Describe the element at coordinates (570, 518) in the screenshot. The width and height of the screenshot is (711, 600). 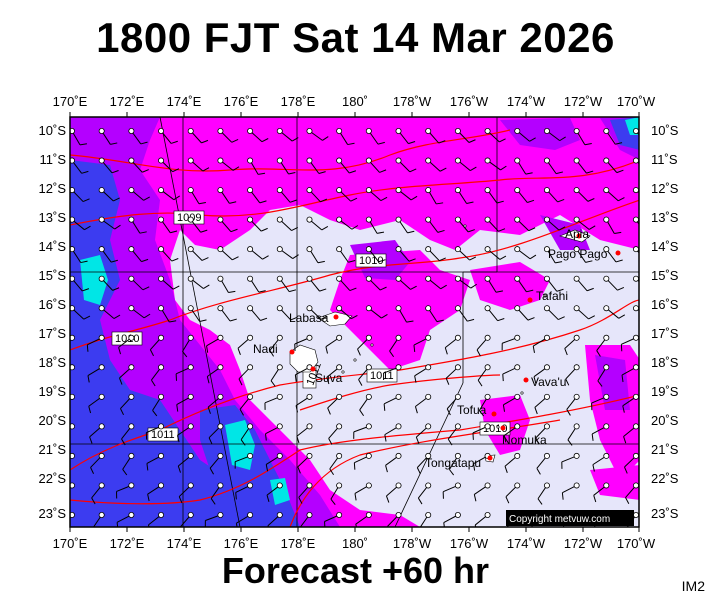
I see `copyright-badge: Copyright metvuw.com` at that location.